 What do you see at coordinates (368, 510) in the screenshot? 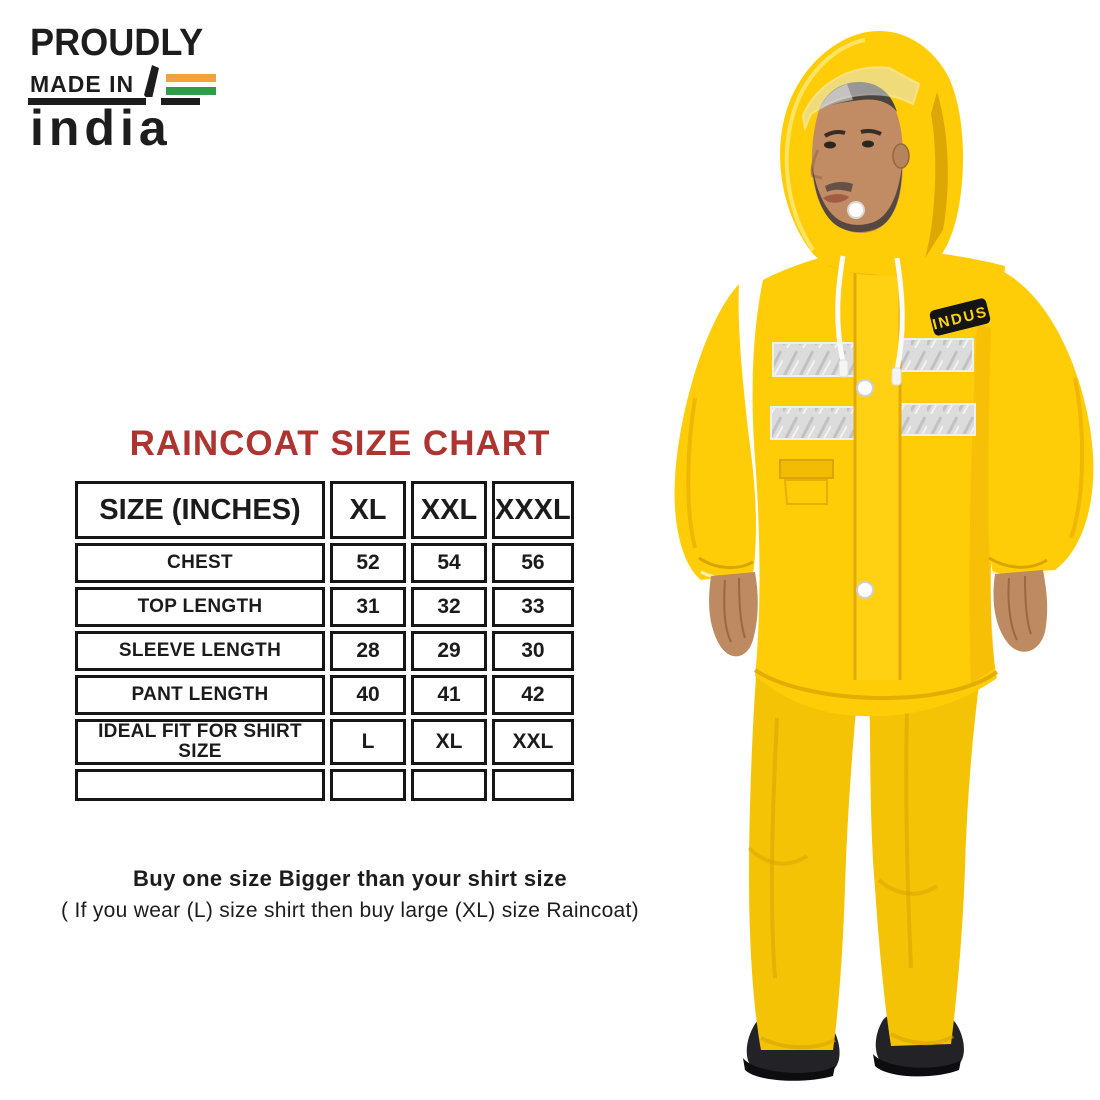
I see `header-cell-xl: XL` at bounding box center [368, 510].